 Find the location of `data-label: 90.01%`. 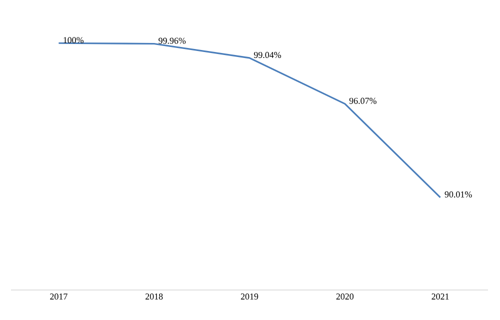

data-label: 90.01% is located at coordinates (458, 194).